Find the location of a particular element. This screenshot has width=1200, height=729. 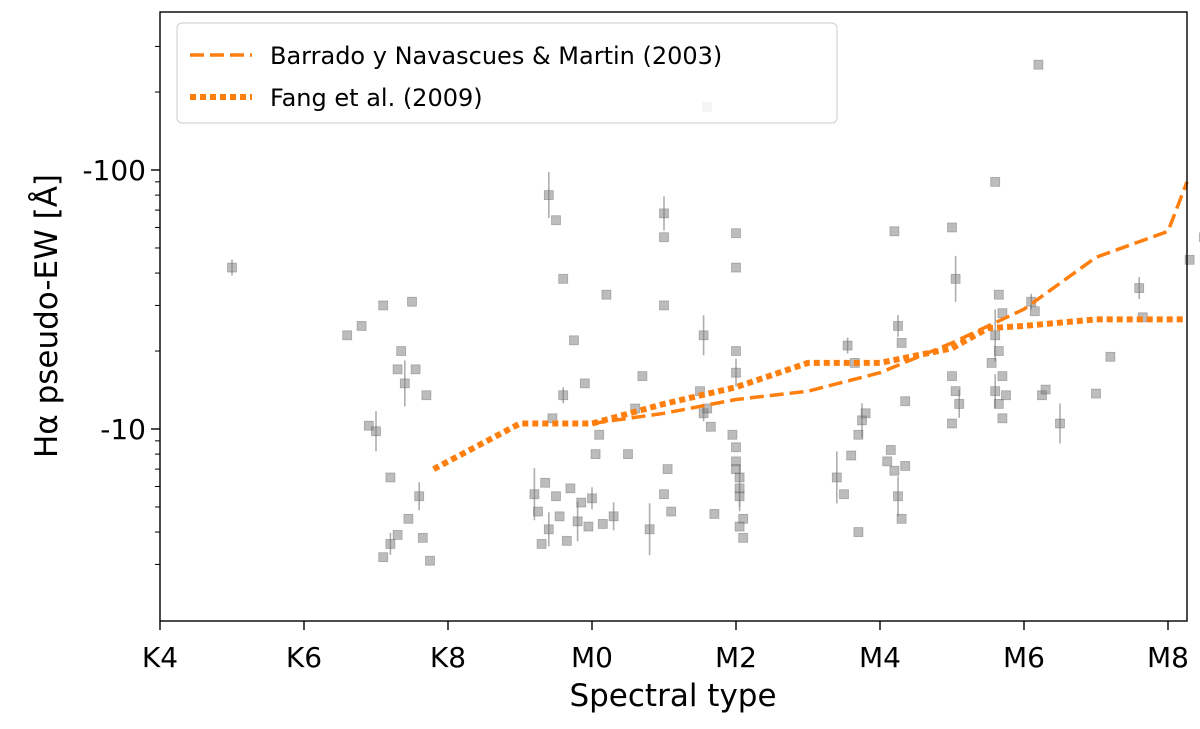

x-axis-title: Spectral type is located at coordinates (672, 696).